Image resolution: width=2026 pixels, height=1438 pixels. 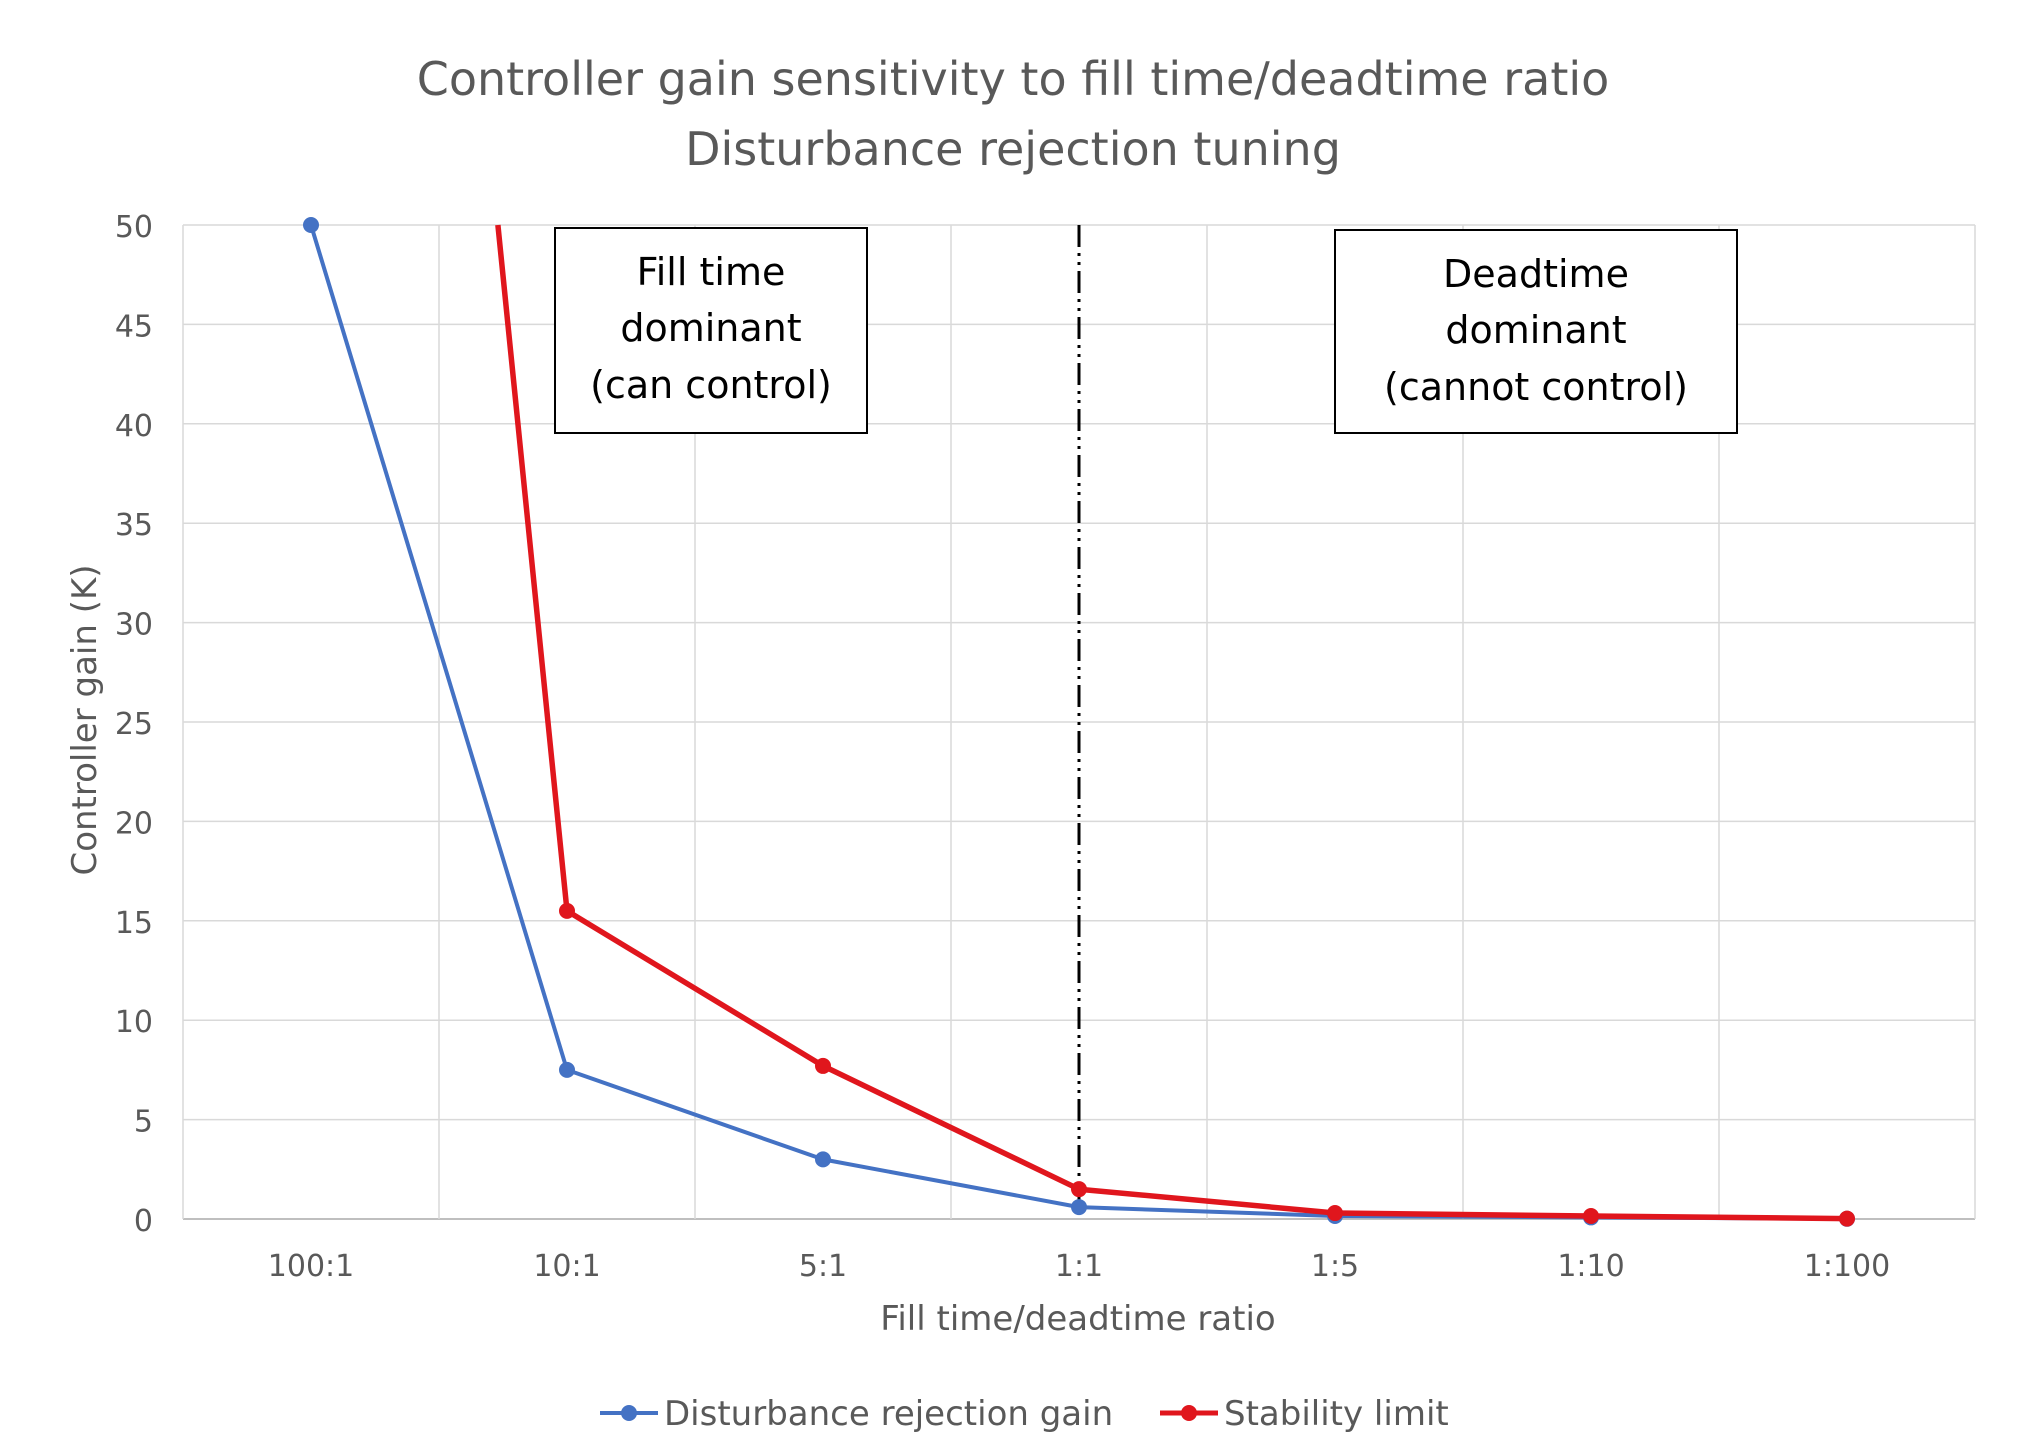 I want to click on annotation-left-line2: dominant, so click(x=710, y=328).